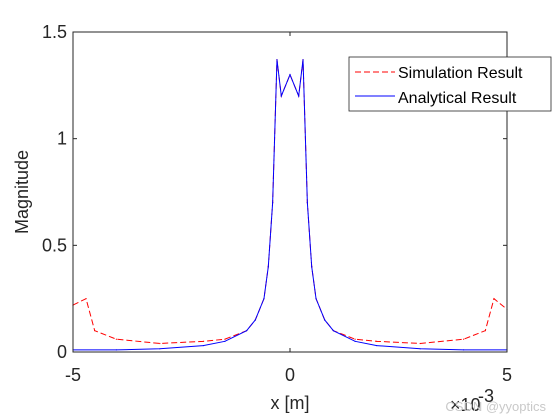  I want to click on x-exponent-power: -3, so click(486, 396).